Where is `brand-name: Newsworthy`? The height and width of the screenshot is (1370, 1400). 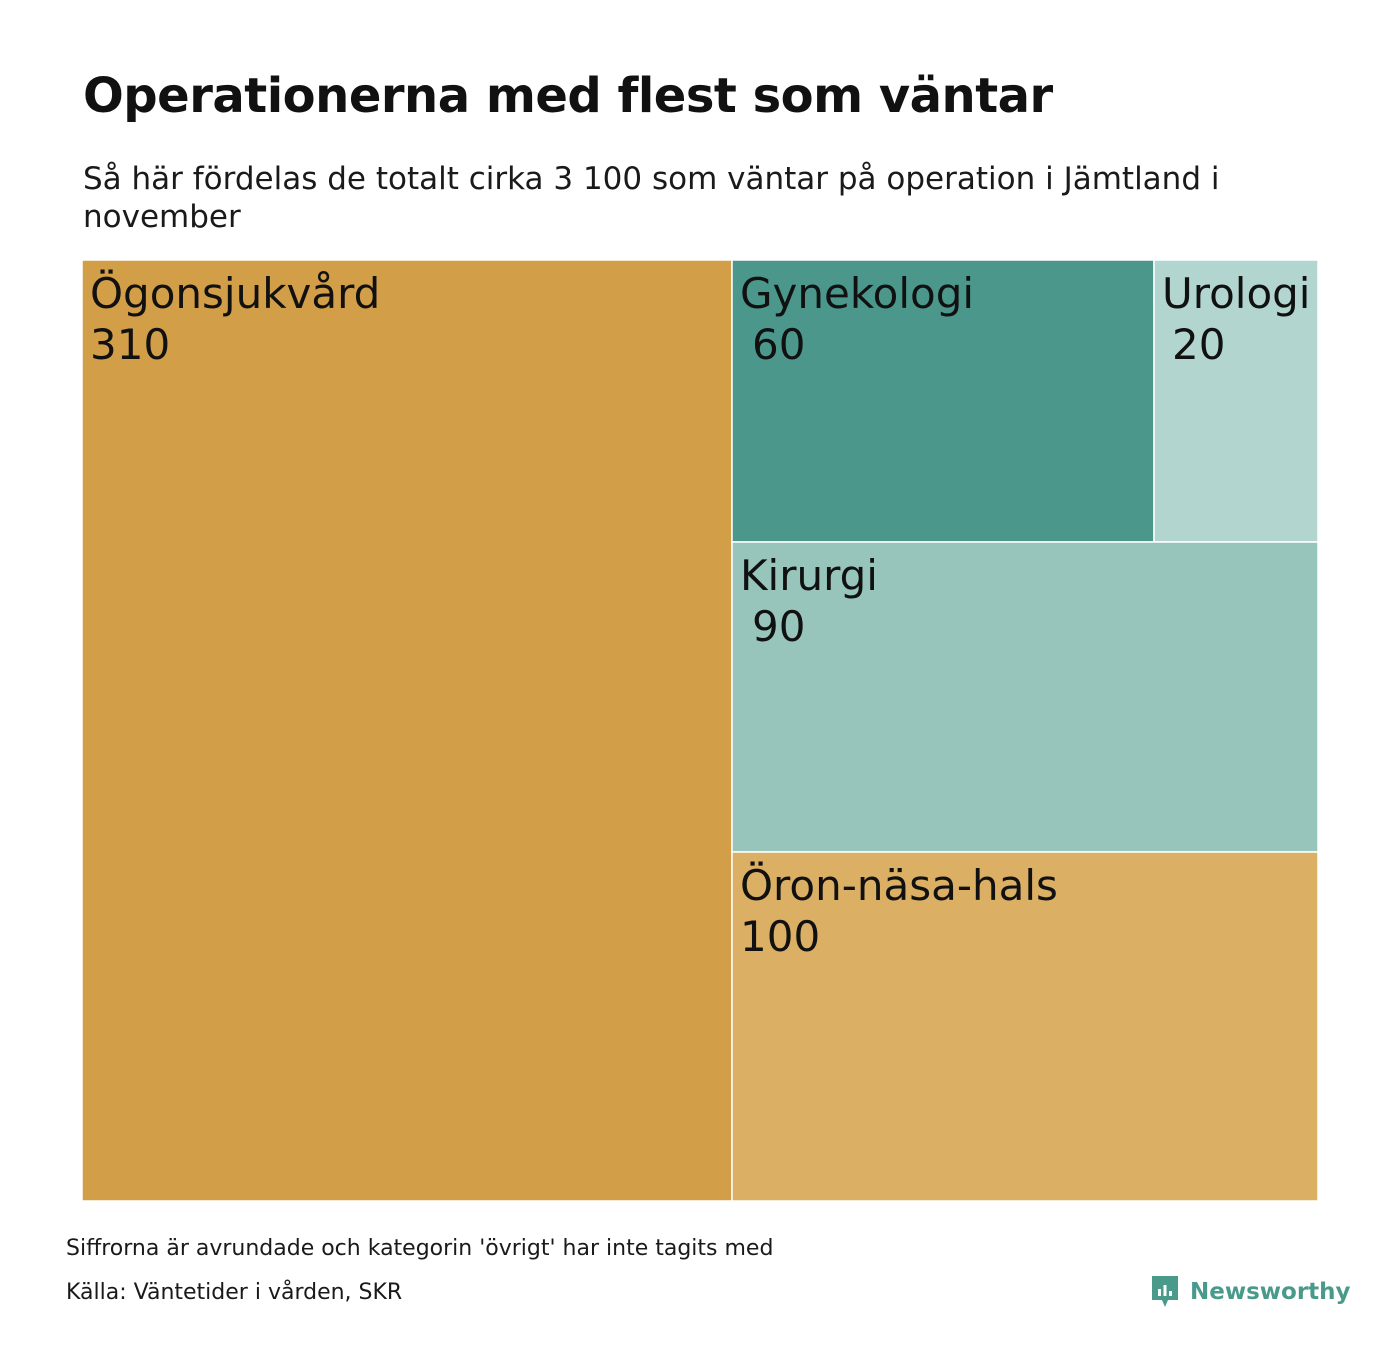 brand-name: Newsworthy is located at coordinates (1270, 1292).